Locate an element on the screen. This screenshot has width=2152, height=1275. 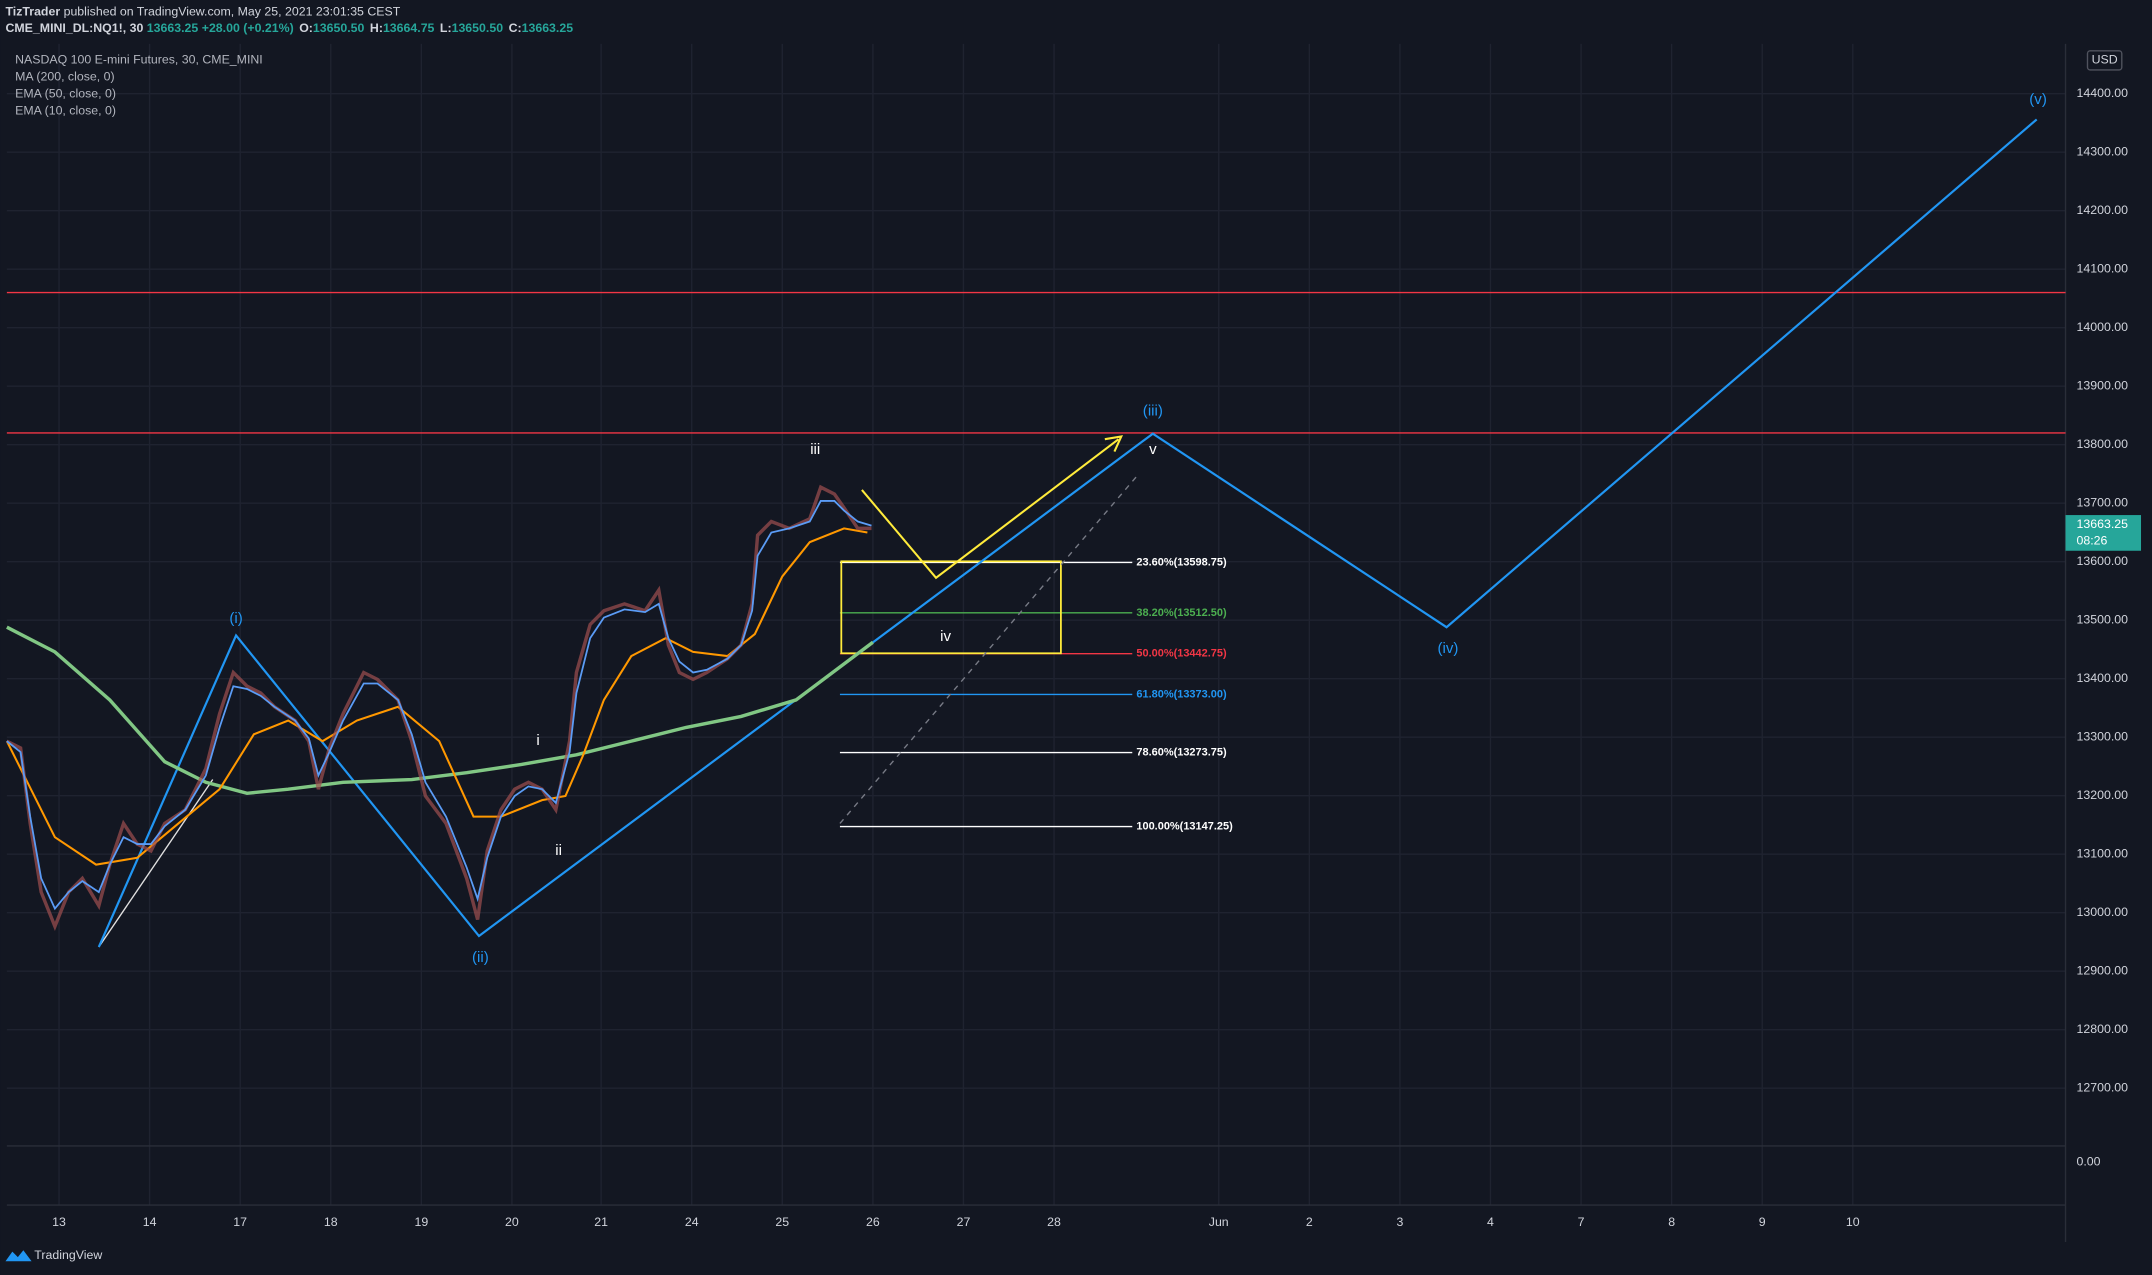
minor-trend is located at coordinates (156, 863).